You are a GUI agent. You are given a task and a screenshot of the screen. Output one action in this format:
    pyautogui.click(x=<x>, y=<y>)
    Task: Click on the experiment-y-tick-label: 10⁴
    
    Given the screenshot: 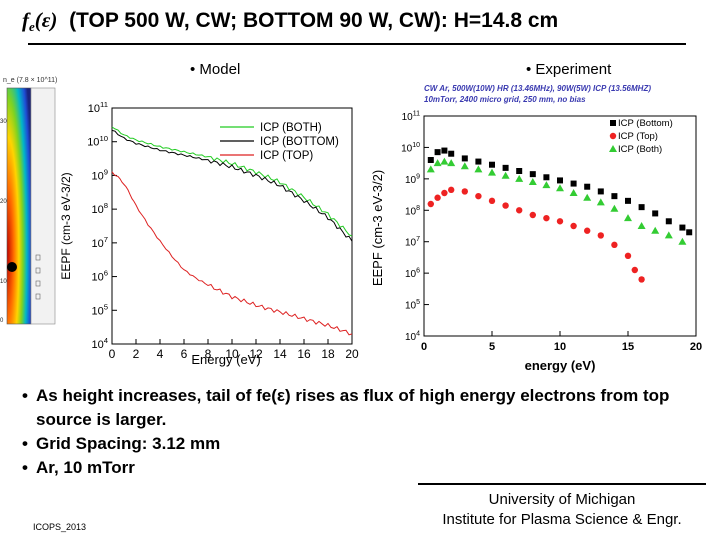 What is the action you would take?
    pyautogui.click(x=412, y=337)
    